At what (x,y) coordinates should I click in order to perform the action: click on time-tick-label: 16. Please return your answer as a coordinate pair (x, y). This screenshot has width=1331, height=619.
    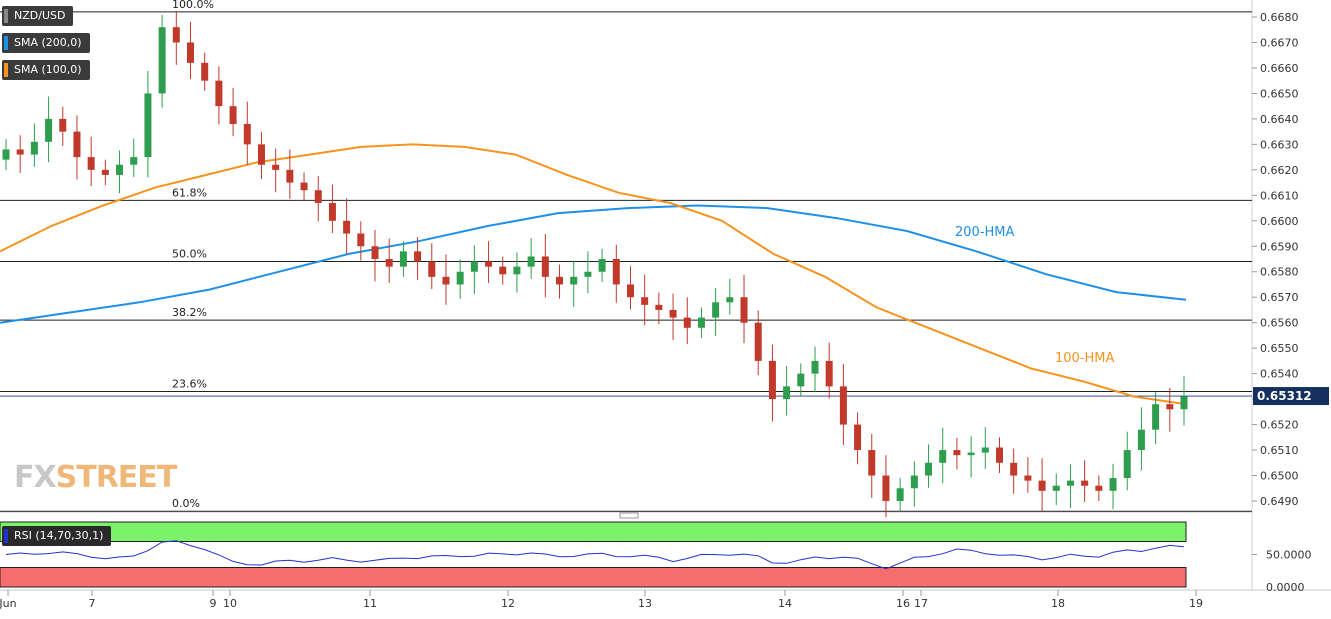
    Looking at the image, I should click on (903, 603).